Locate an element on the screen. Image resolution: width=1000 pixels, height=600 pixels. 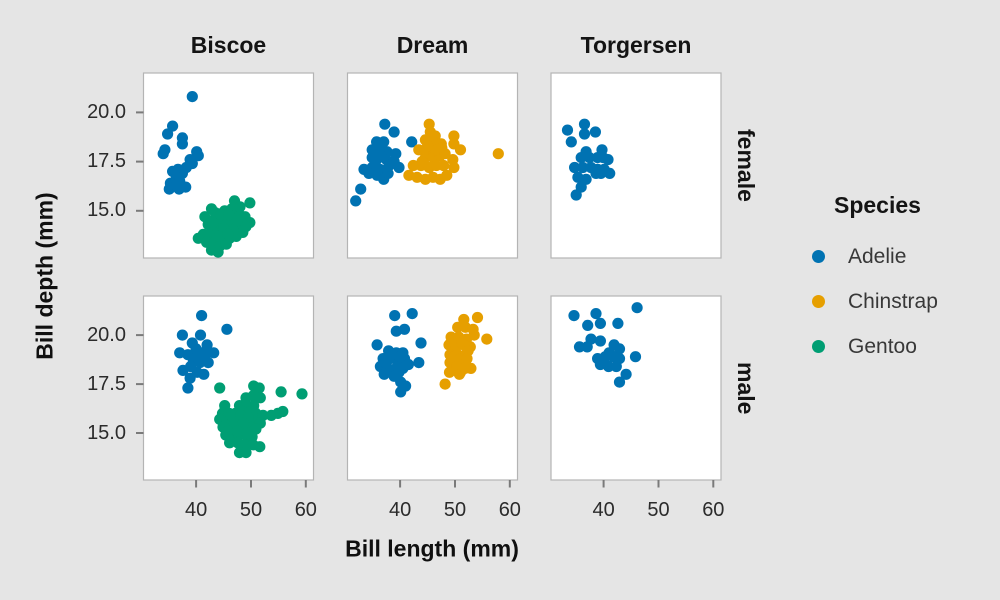
points-Biscoe-male is located at coordinates (241, 384).